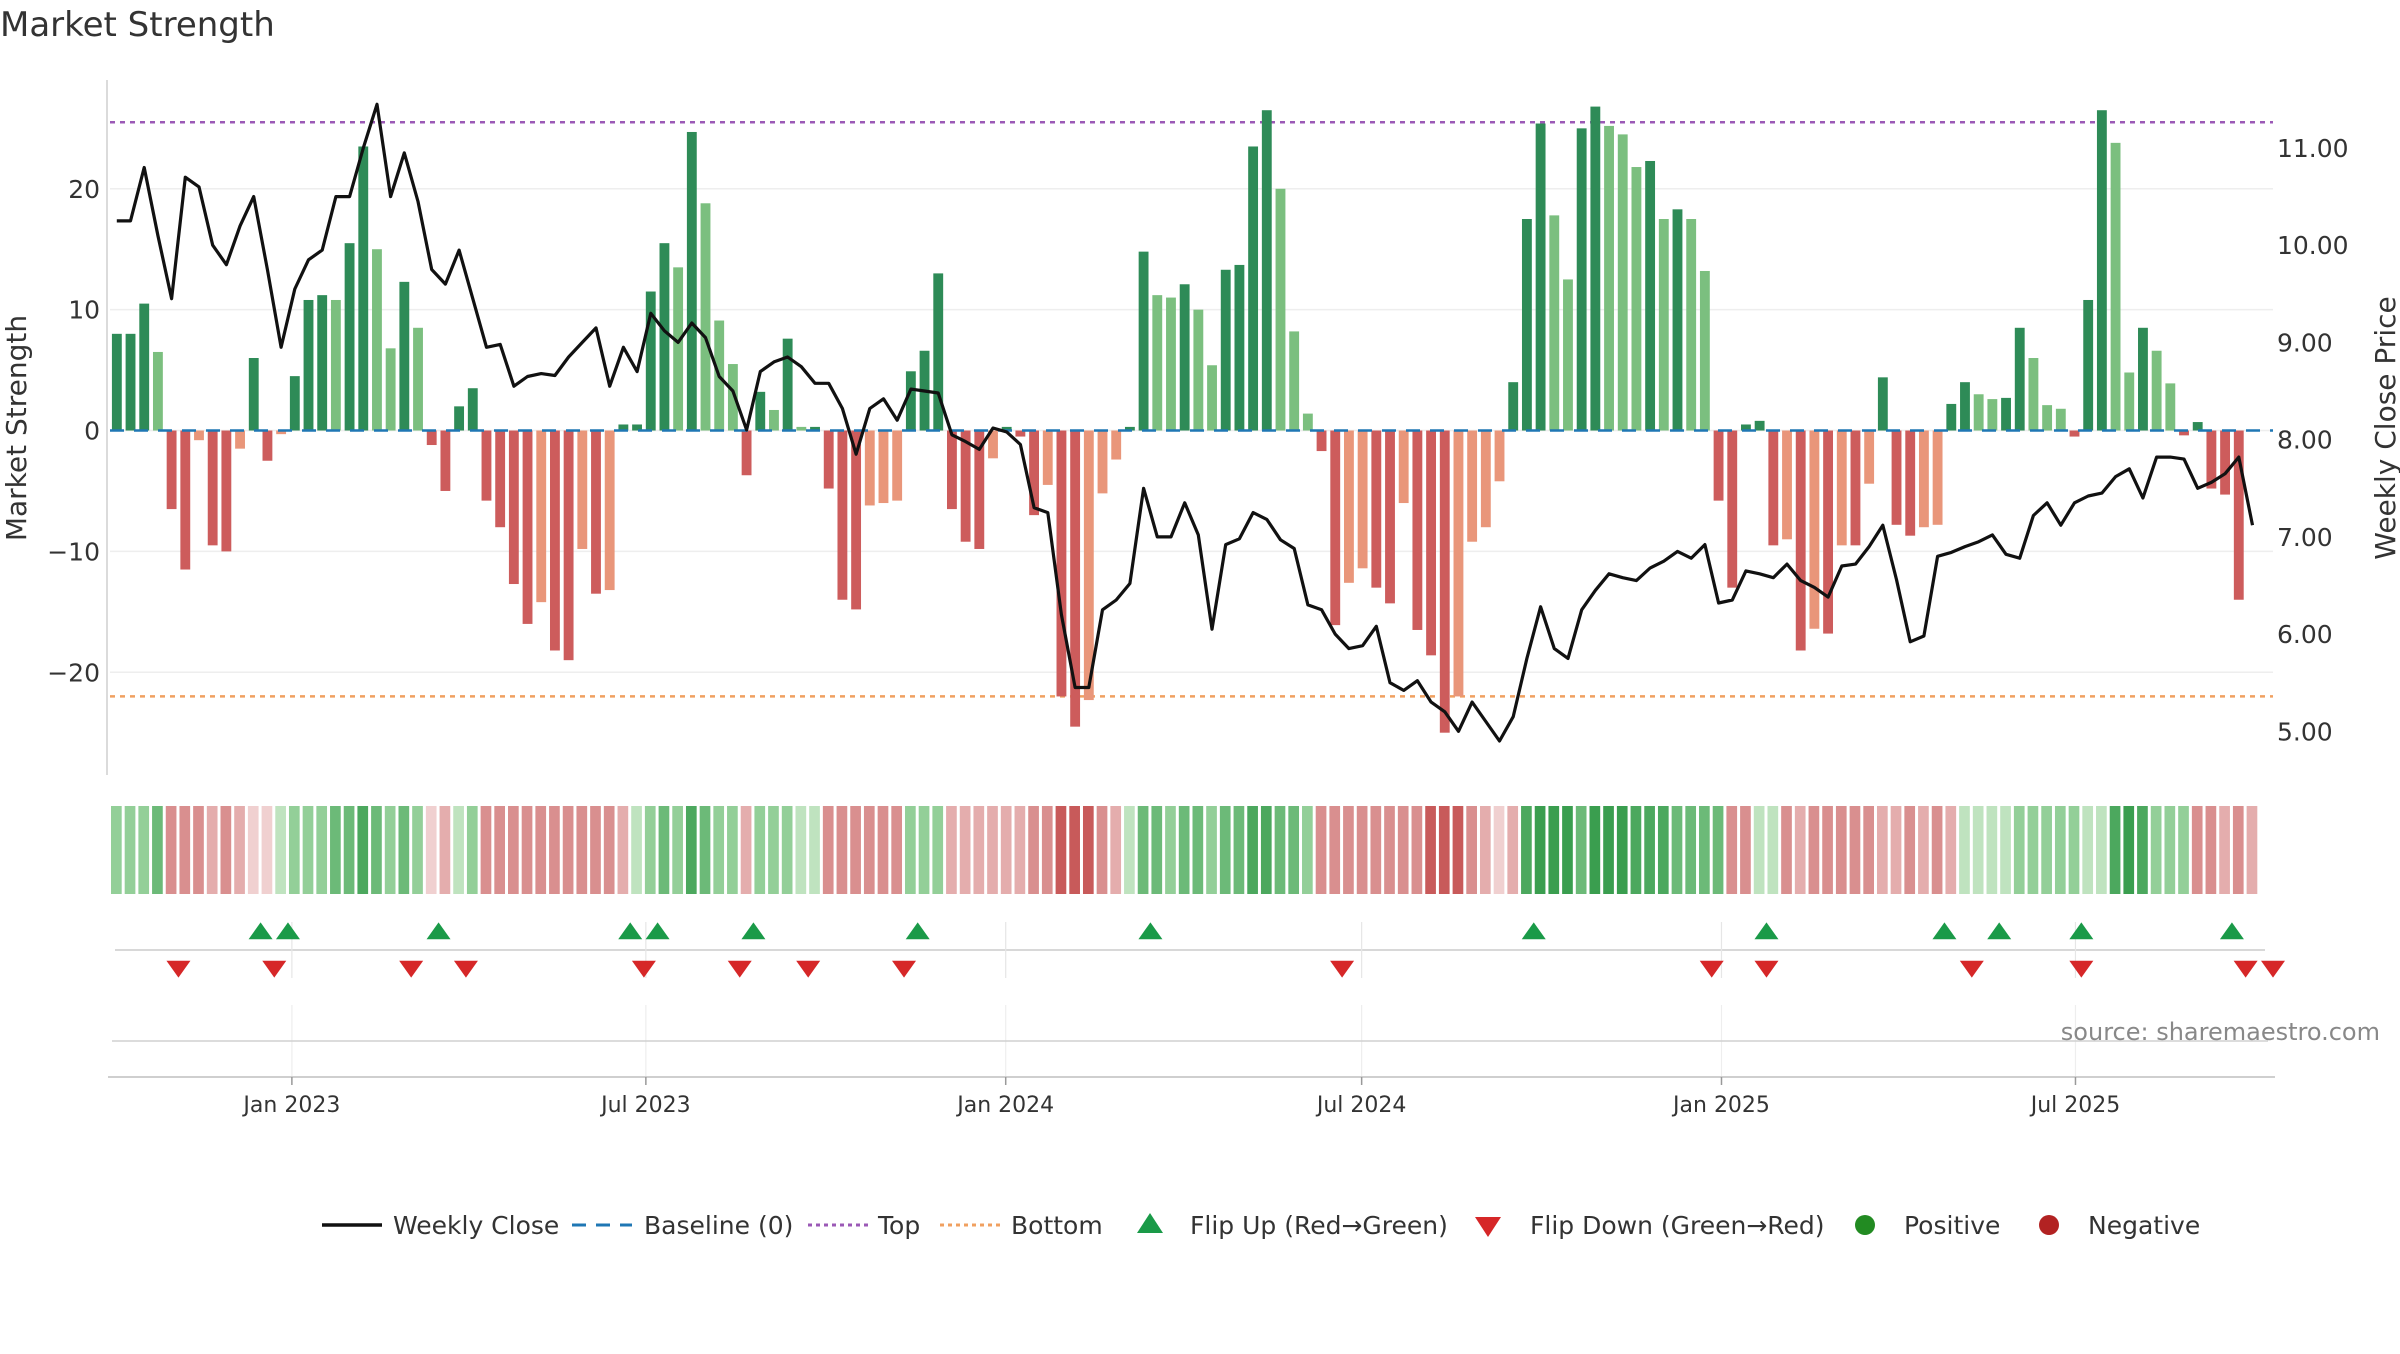 Image resolution: width=2400 pixels, height=1354 pixels. Describe the element at coordinates (476, 1225) in the screenshot. I see `legend-label: Weekly Close` at that location.